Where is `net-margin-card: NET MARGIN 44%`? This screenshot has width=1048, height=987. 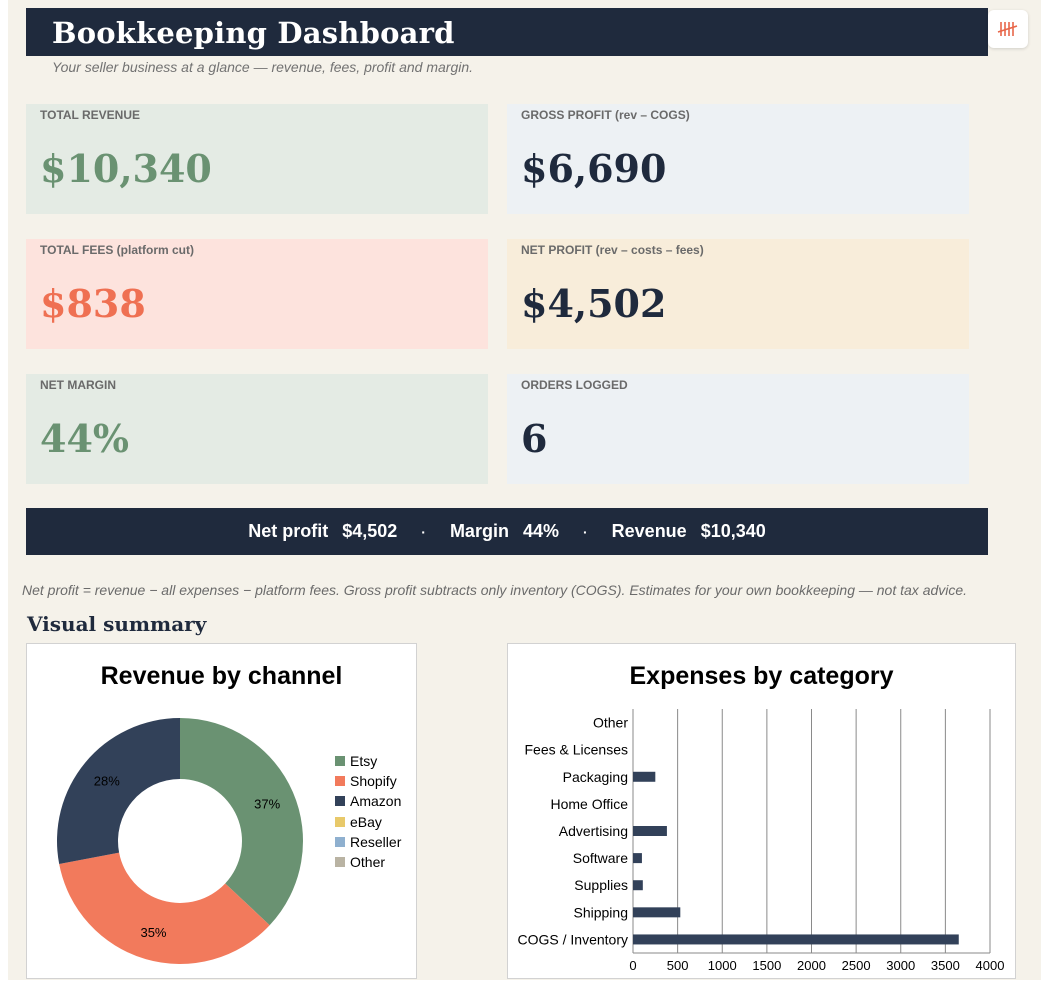 net-margin-card: NET MARGIN 44% is located at coordinates (257, 429).